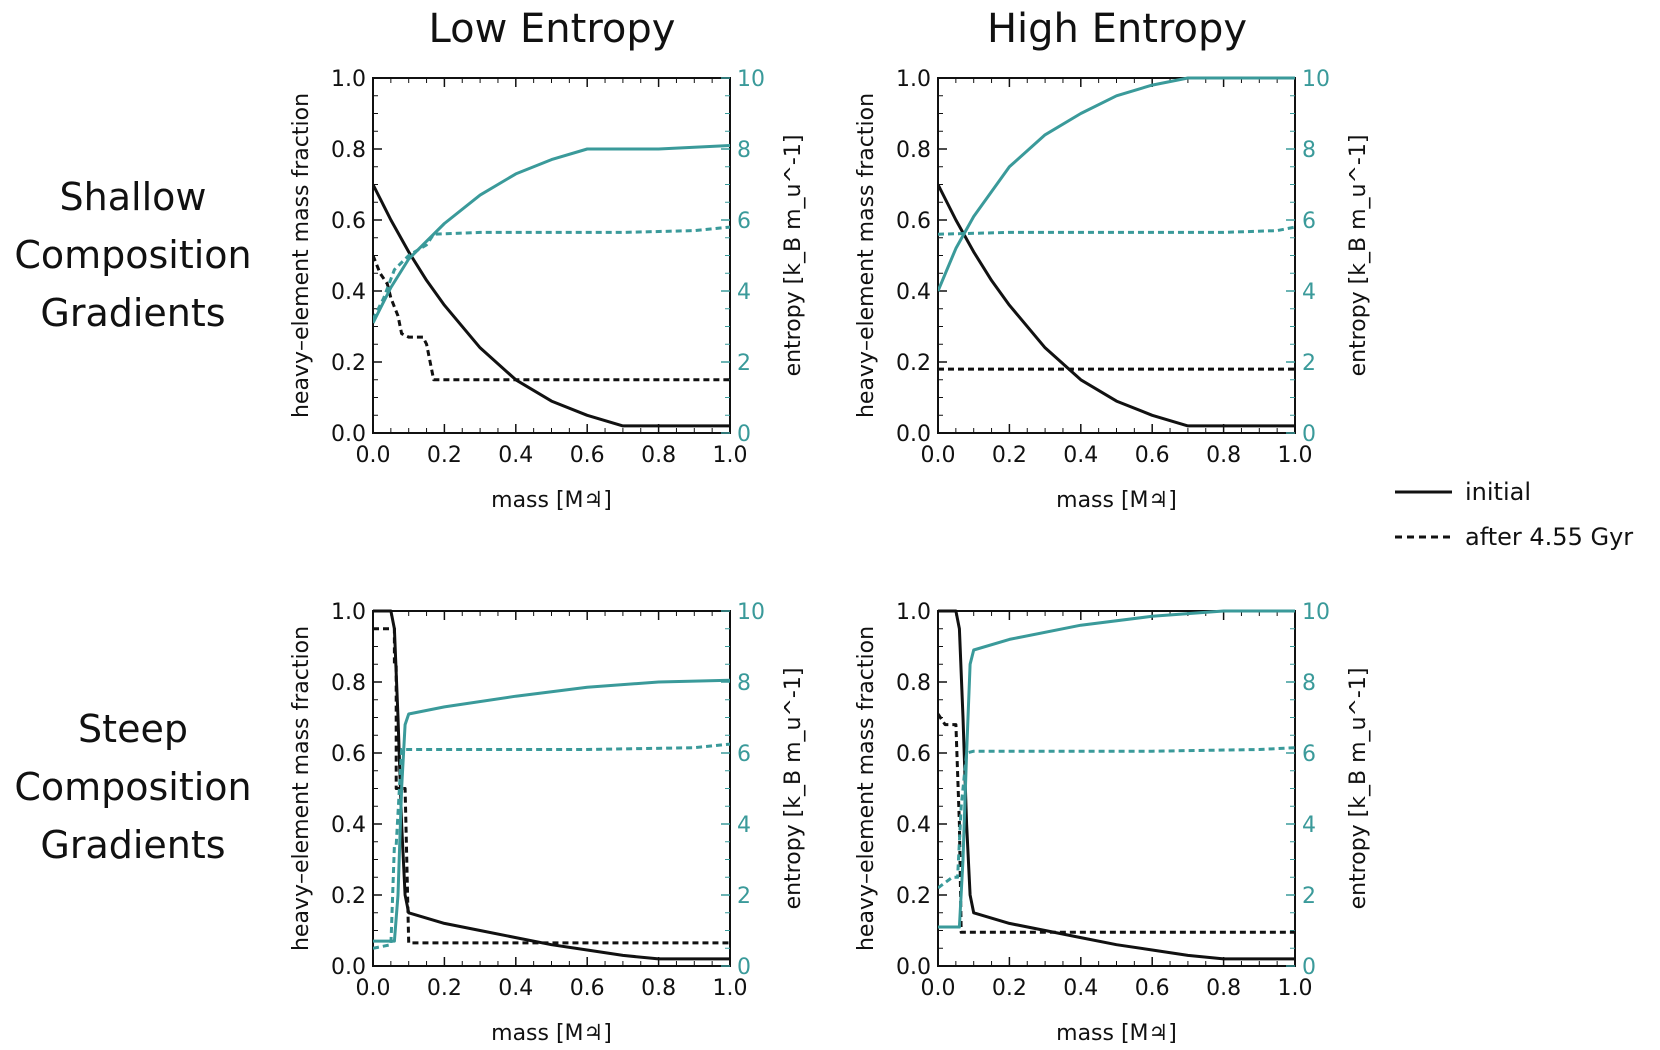 This screenshot has width=1660, height=1050. What do you see at coordinates (1514, 514) in the screenshot?
I see `legend: initial after 4.55 Gyr` at bounding box center [1514, 514].